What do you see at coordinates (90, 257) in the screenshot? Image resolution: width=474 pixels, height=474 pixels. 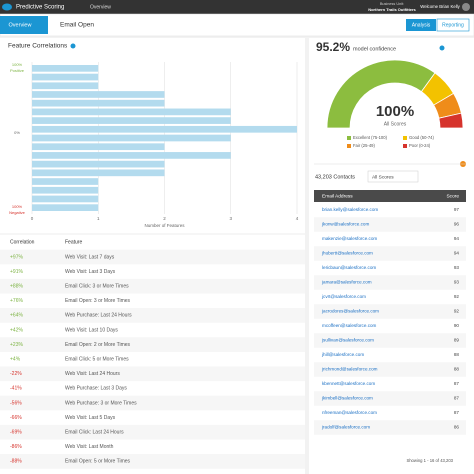 I see `feature: Web Visit: Last 7 days` at bounding box center [90, 257].